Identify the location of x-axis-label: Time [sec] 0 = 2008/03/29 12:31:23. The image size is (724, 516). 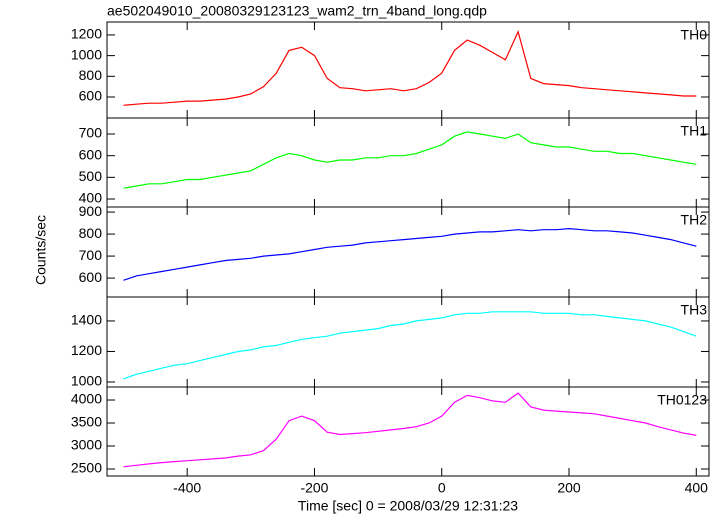
(408, 506).